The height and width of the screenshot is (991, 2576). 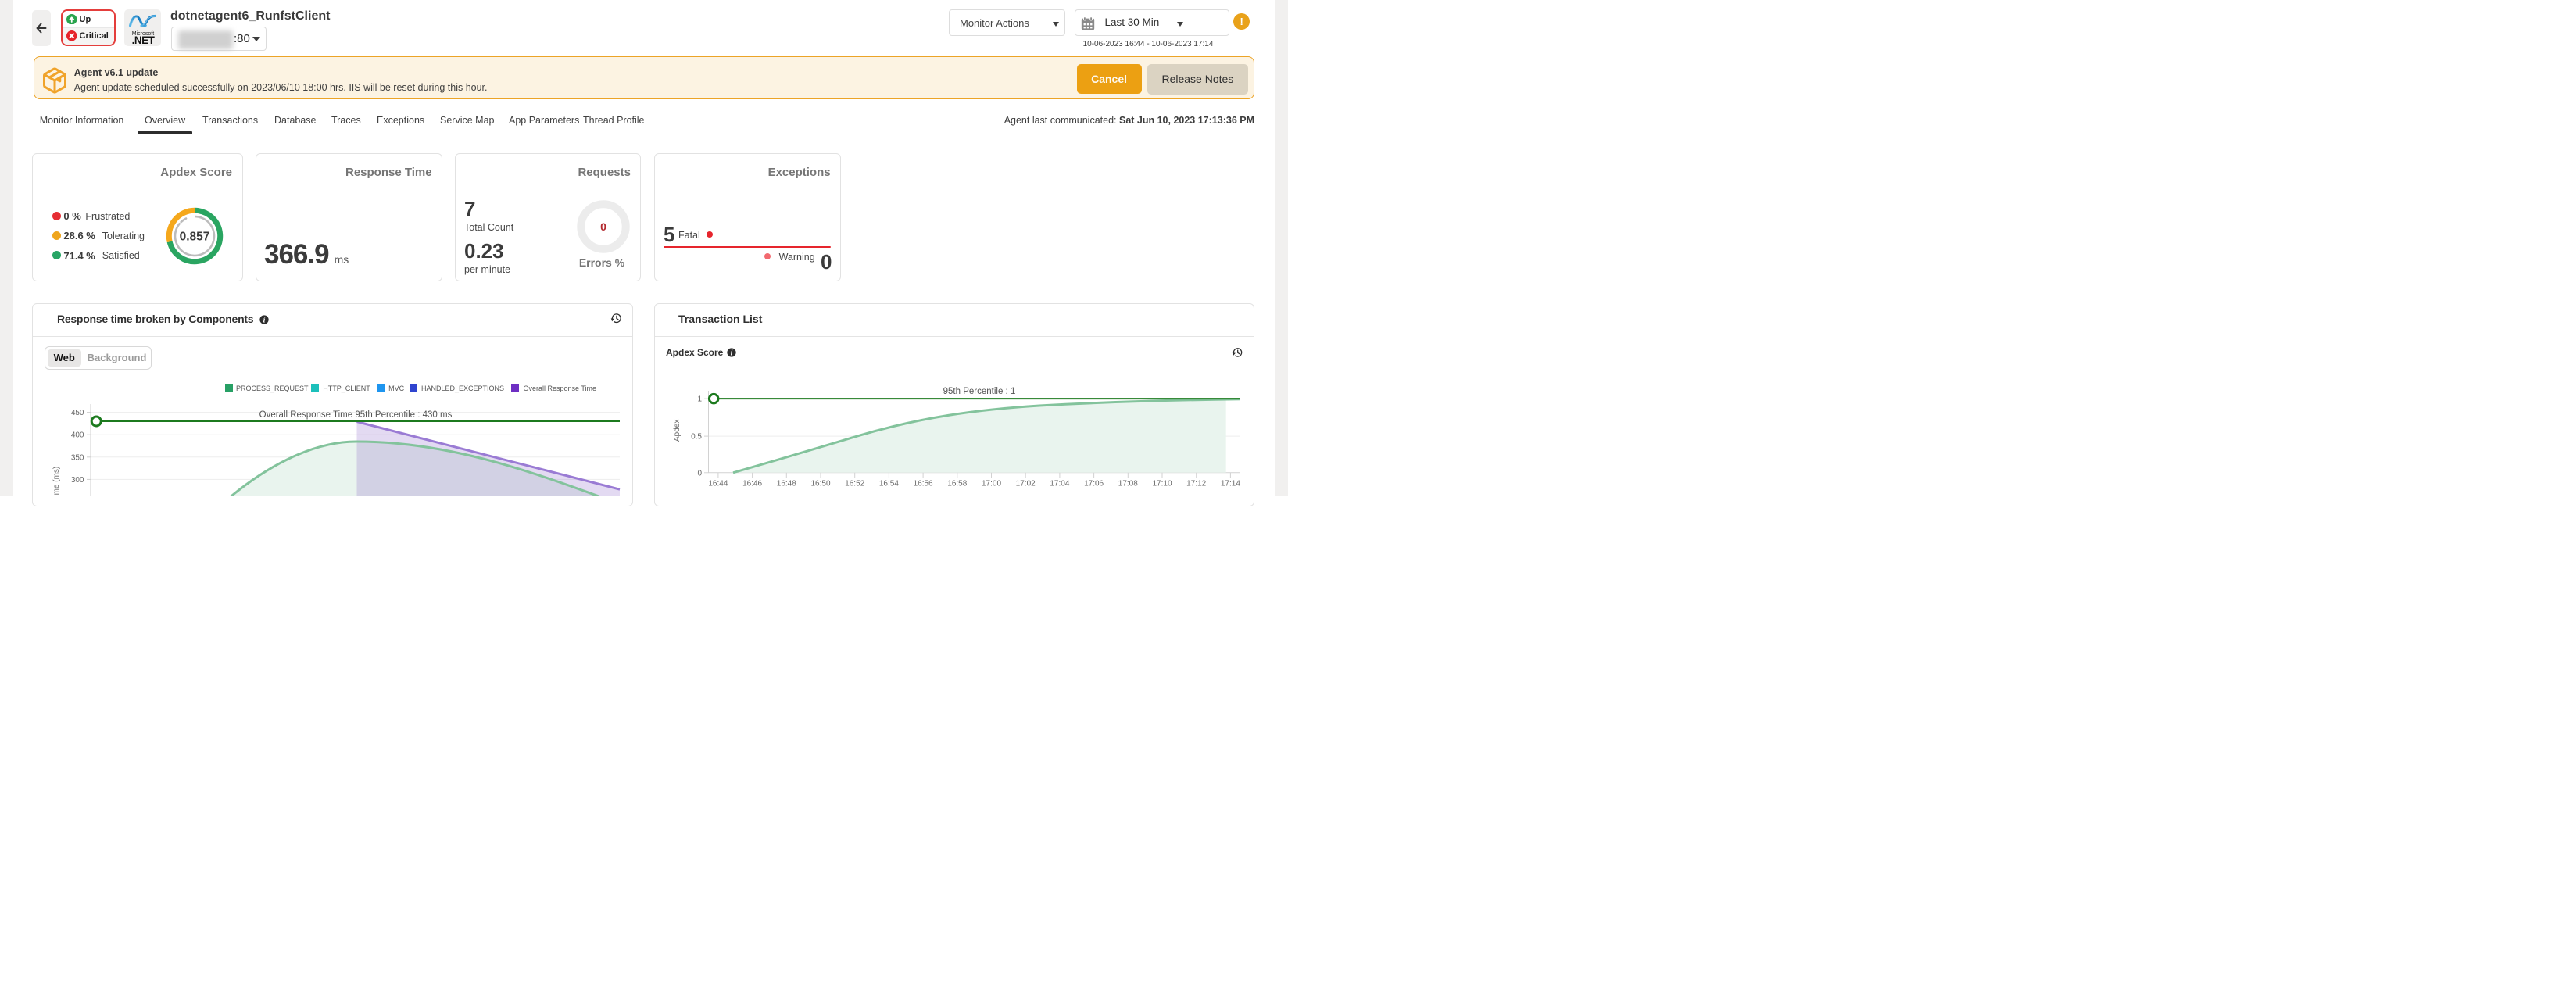 What do you see at coordinates (991, 484) in the screenshot?
I see `svg-text: 17:00` at bounding box center [991, 484].